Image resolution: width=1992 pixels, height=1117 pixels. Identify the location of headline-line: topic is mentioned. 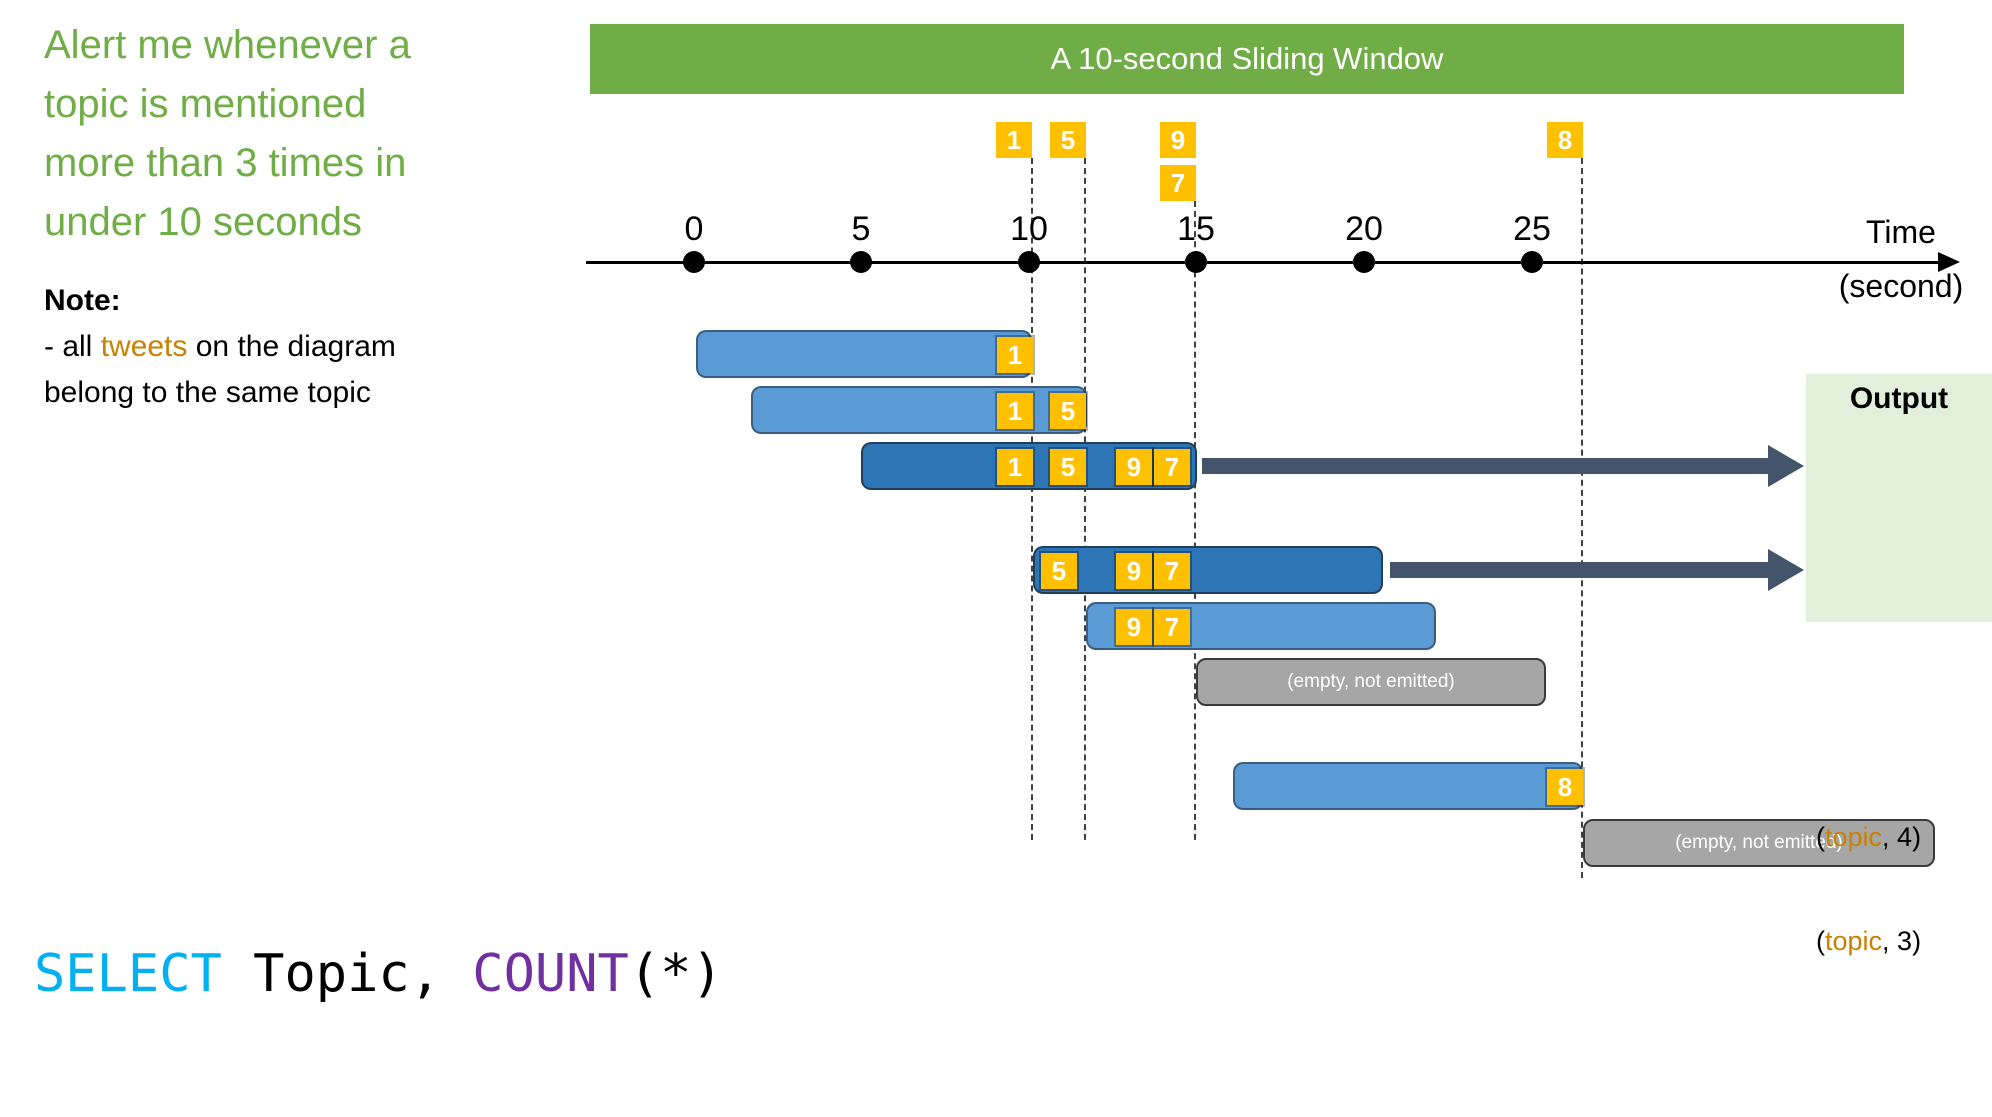
(205, 104).